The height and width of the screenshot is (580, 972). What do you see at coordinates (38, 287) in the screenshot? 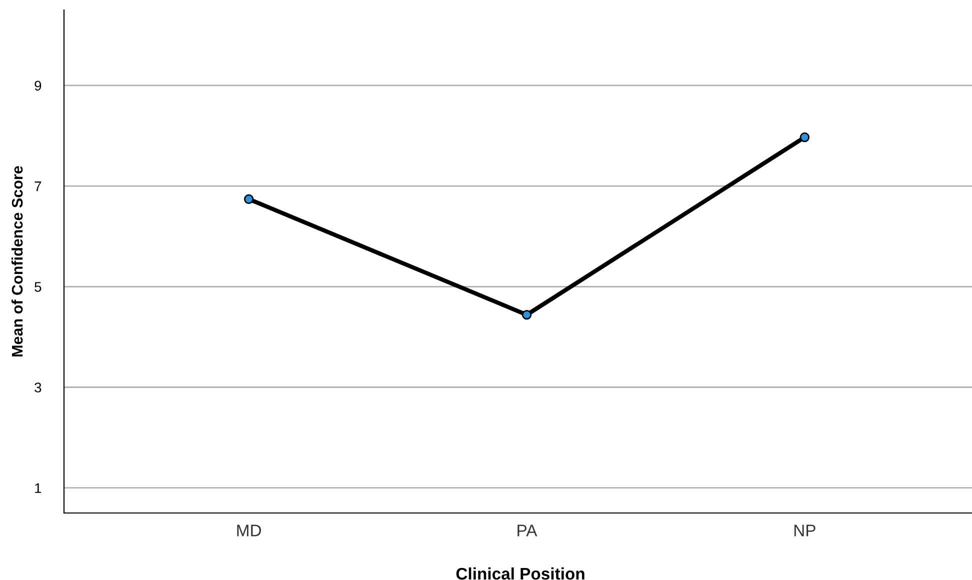
I see `y-tick-label: 5` at bounding box center [38, 287].